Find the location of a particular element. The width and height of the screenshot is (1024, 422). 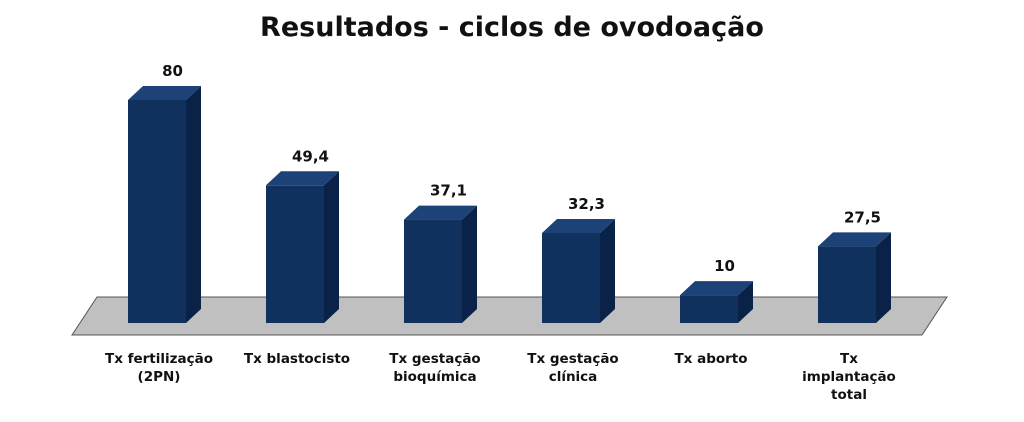

category-label-line: implantação is located at coordinates (849, 377).